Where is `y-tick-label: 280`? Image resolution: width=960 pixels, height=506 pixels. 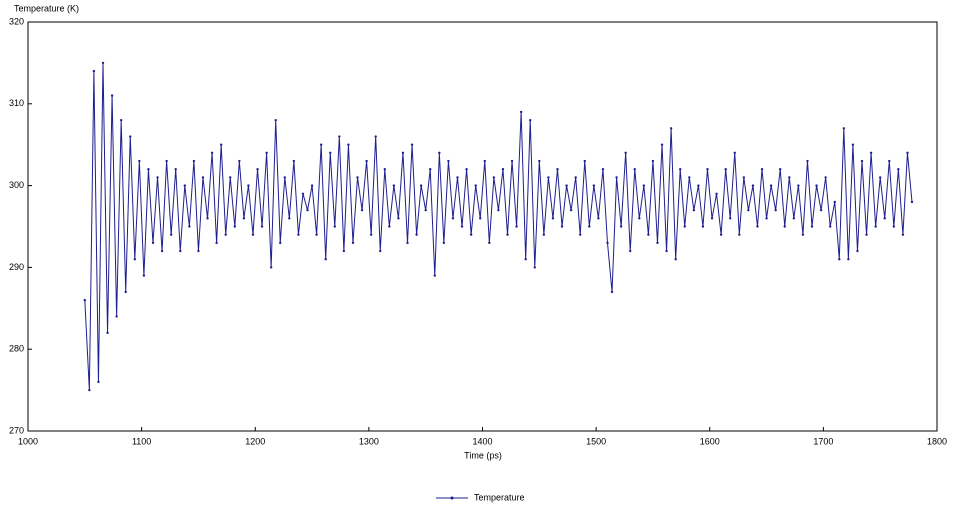
y-tick-label: 280 is located at coordinates (16, 349).